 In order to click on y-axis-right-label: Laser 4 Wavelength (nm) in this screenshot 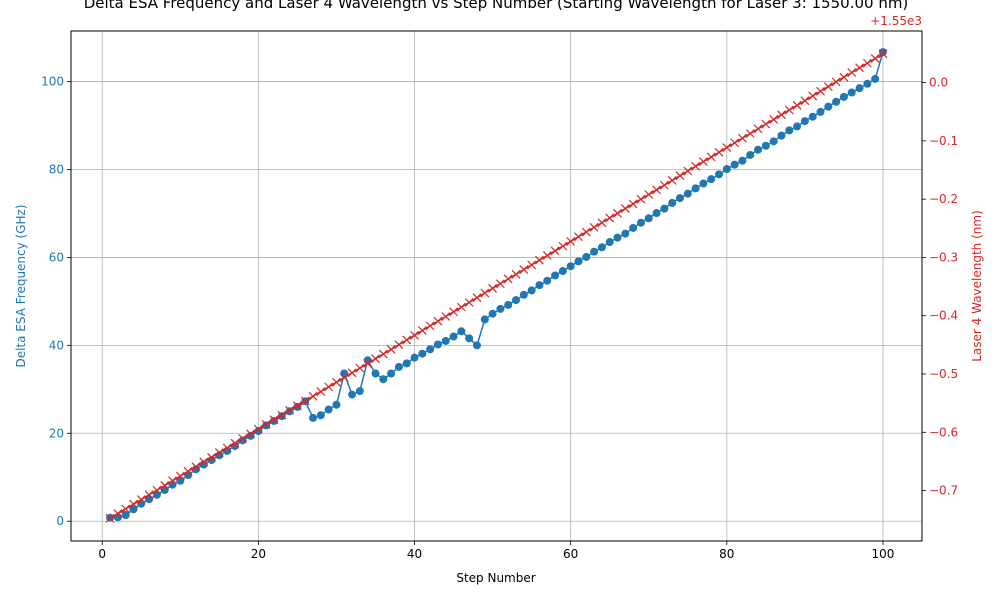, I will do `click(977, 286)`.